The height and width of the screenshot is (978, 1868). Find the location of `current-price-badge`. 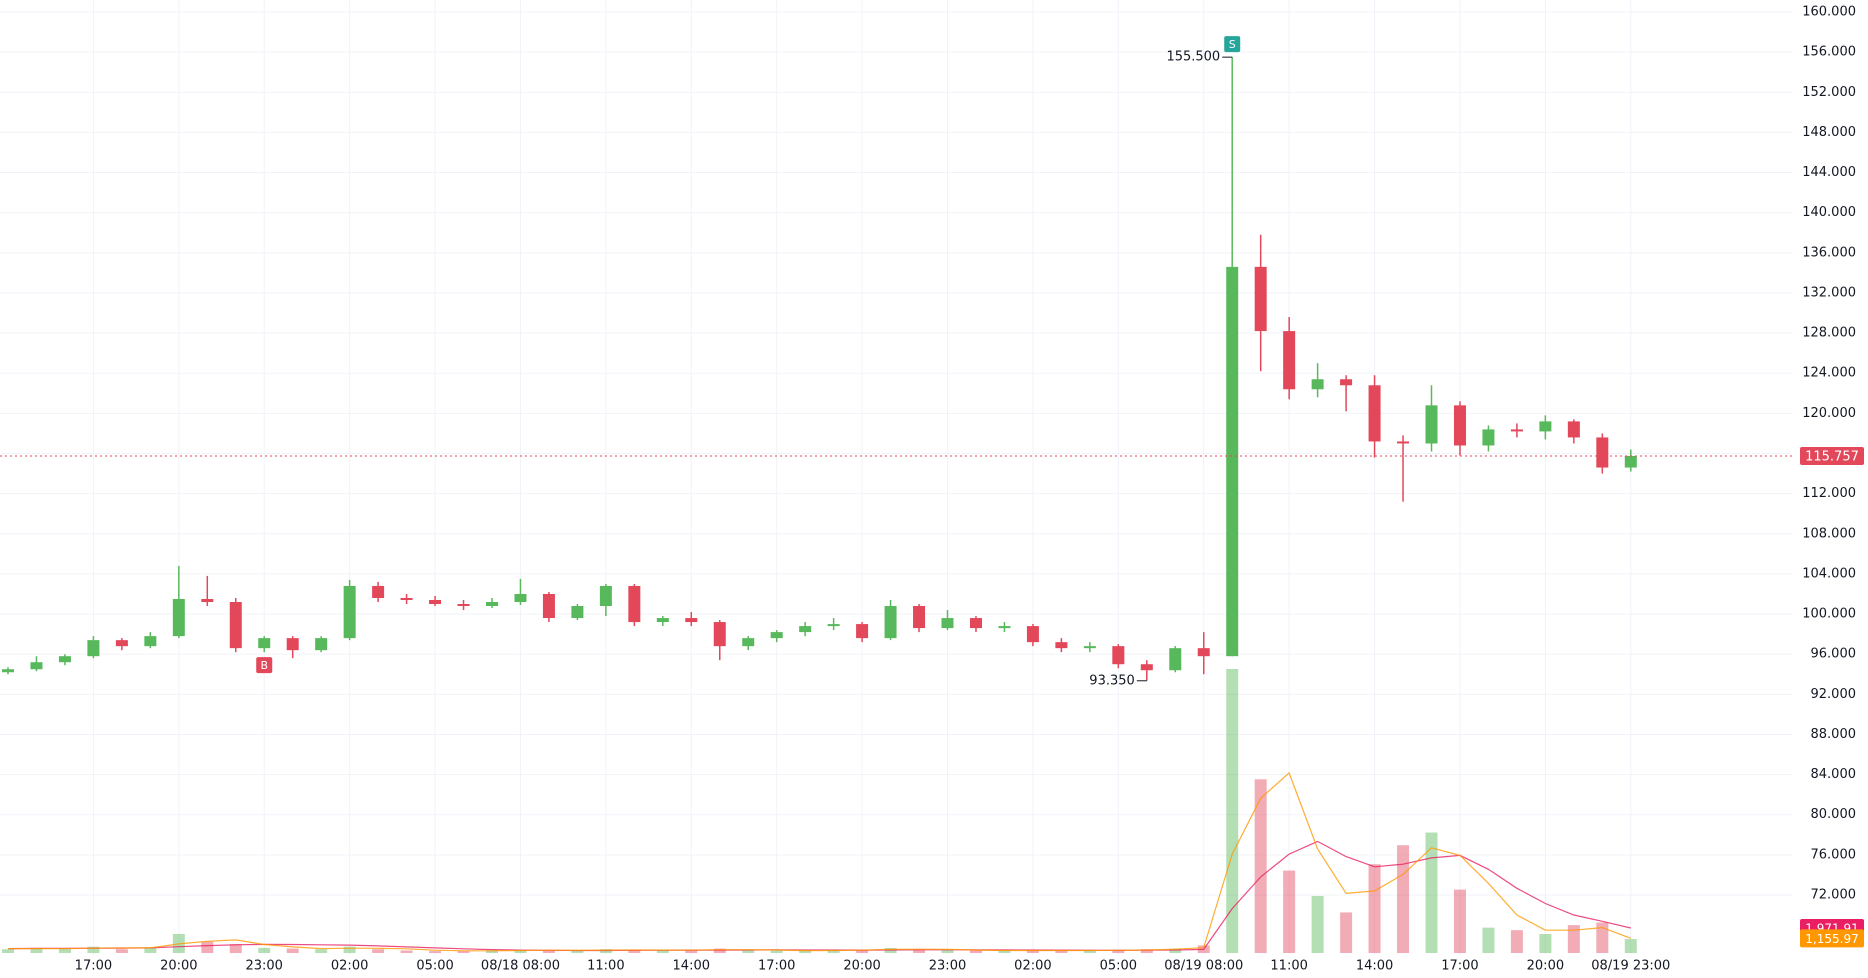

current-price-badge is located at coordinates (1832, 455).